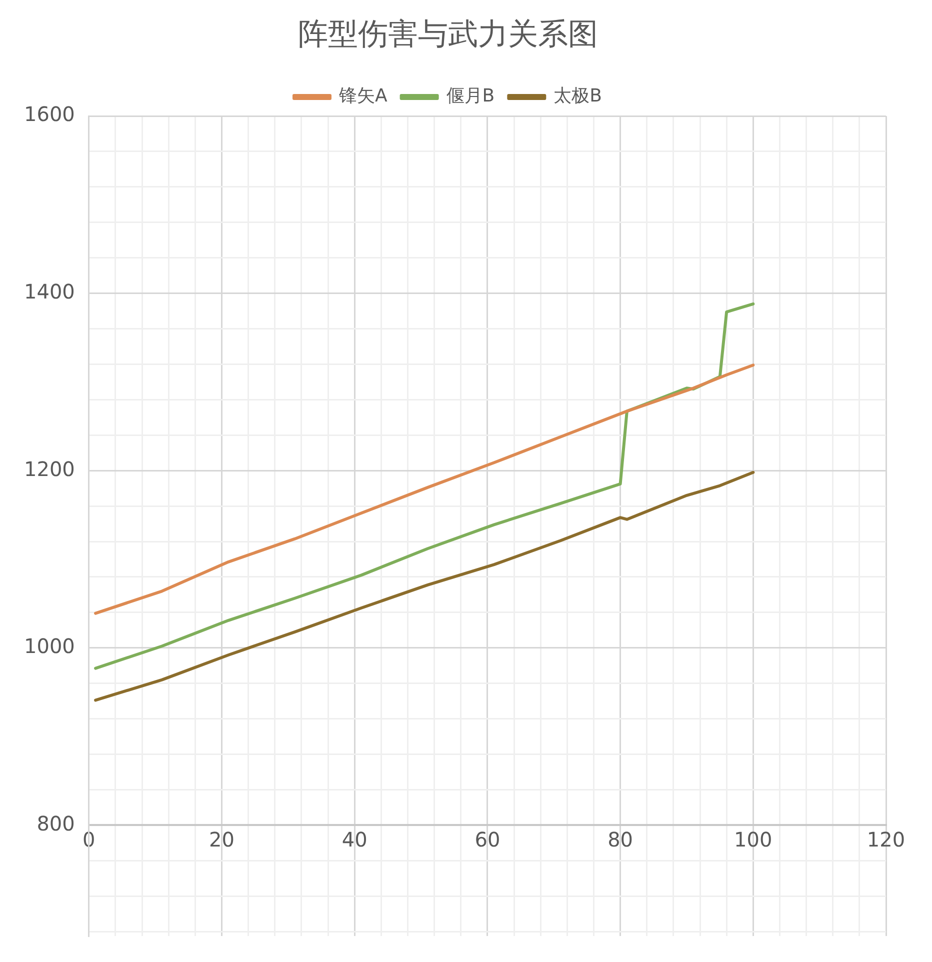 Image resolution: width=932 pixels, height=962 pixels. I want to click on legend-label: 偃月B, so click(470, 96).